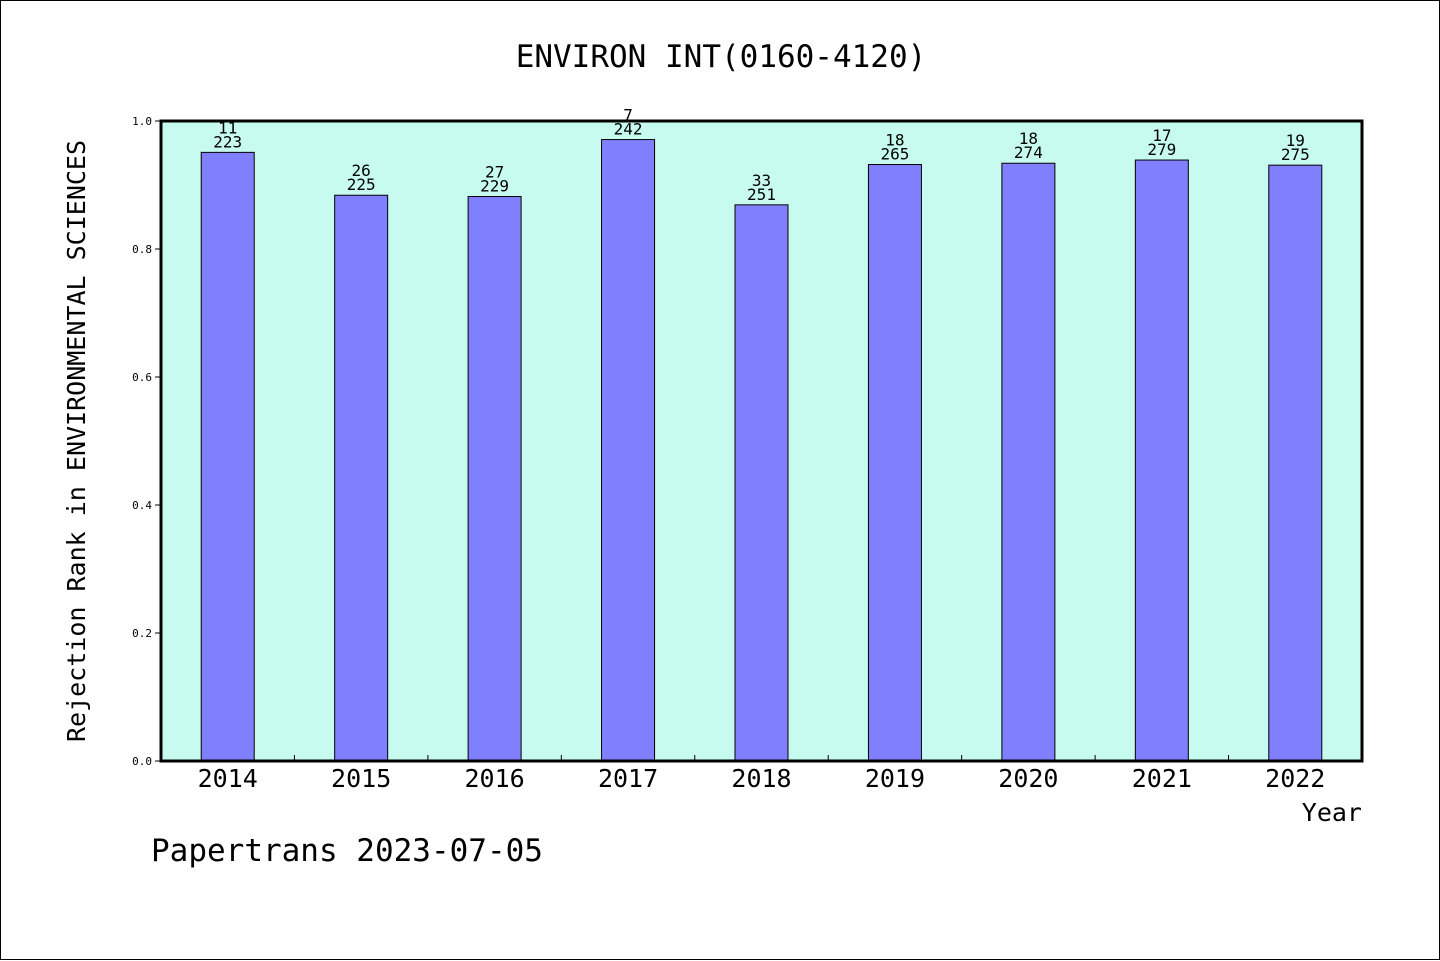  I want to click on bar-rank-label: 26, so click(361, 170).